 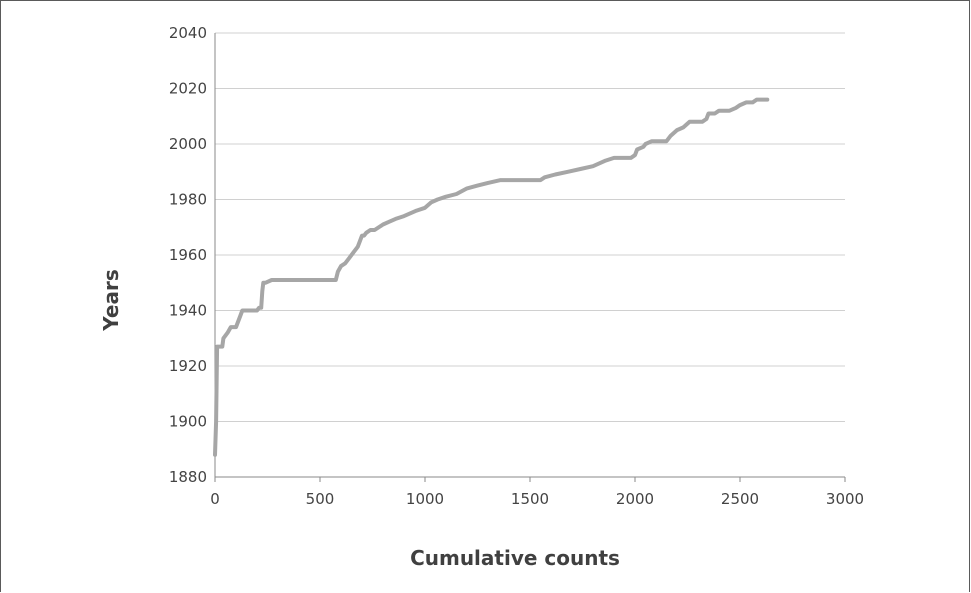 I want to click on y-tick-label: 1980, so click(x=188, y=200).